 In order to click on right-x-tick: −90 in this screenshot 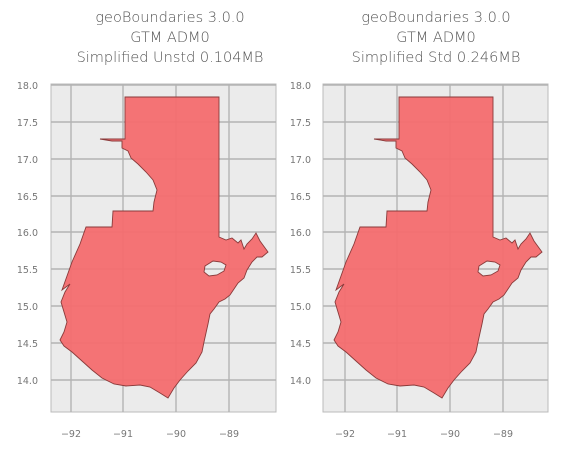, I will do `click(450, 434)`.